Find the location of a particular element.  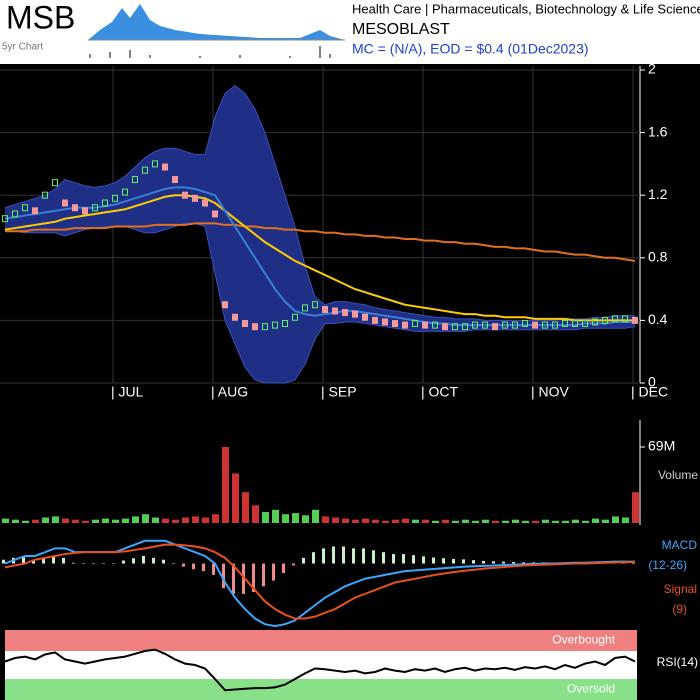

y-tick-label: 69M is located at coordinates (661, 446).